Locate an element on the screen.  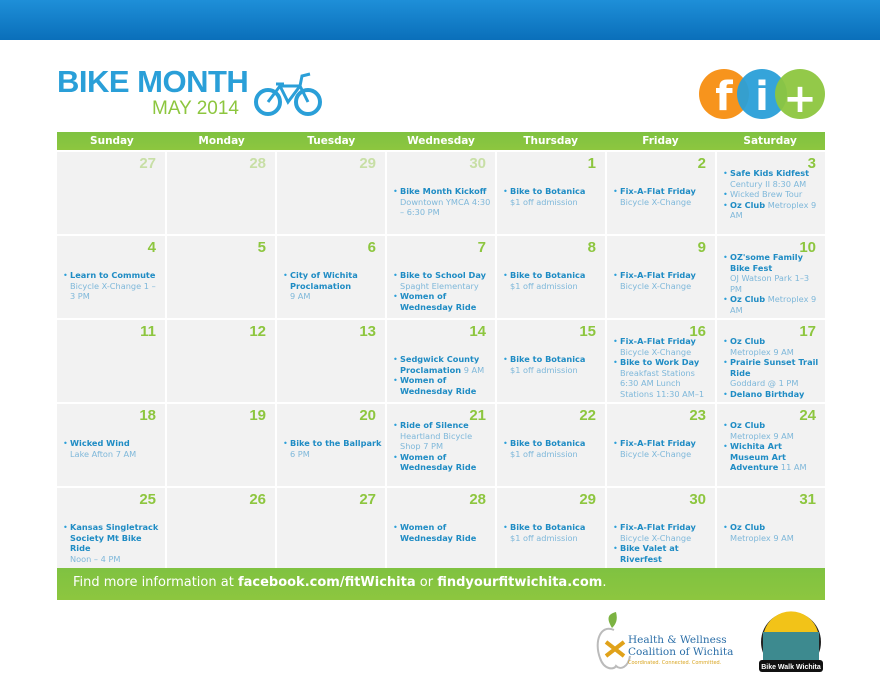
day-cell: 27 is located at coordinates (331, 529).